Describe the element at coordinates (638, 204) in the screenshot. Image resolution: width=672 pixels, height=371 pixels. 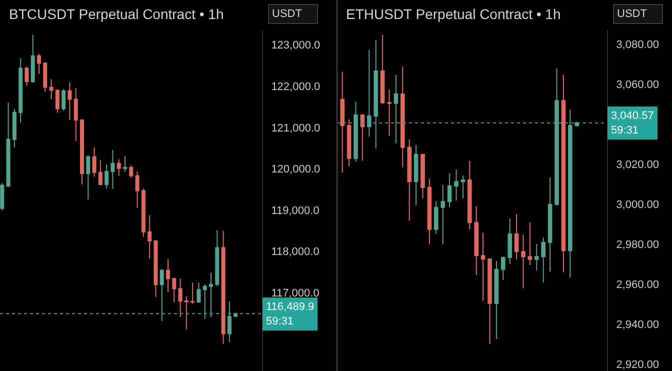
I see `y-tick-label: 3,000.00` at that location.